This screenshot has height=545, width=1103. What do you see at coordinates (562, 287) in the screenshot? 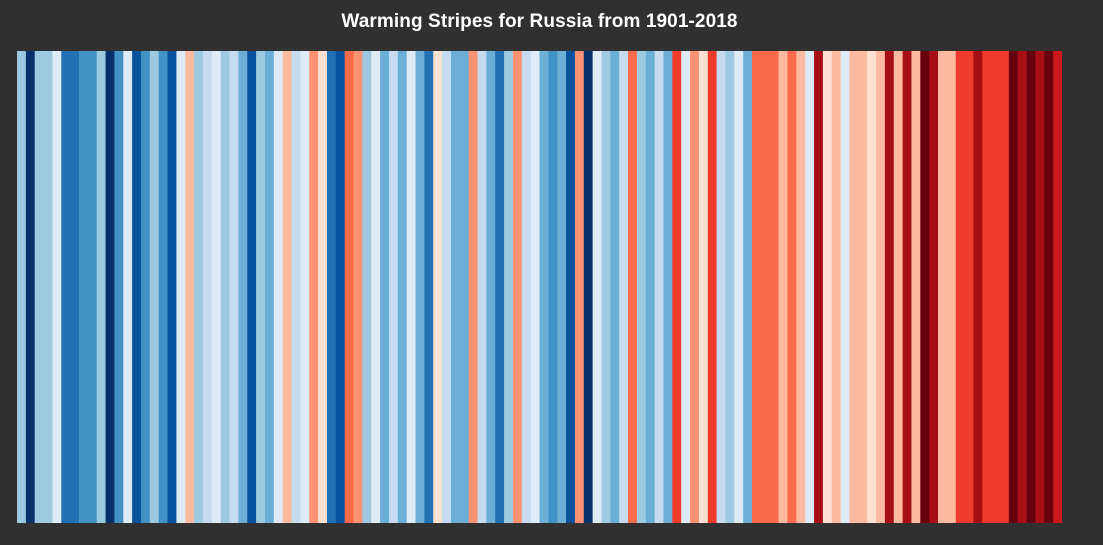
I see `stripe-1962` at bounding box center [562, 287].